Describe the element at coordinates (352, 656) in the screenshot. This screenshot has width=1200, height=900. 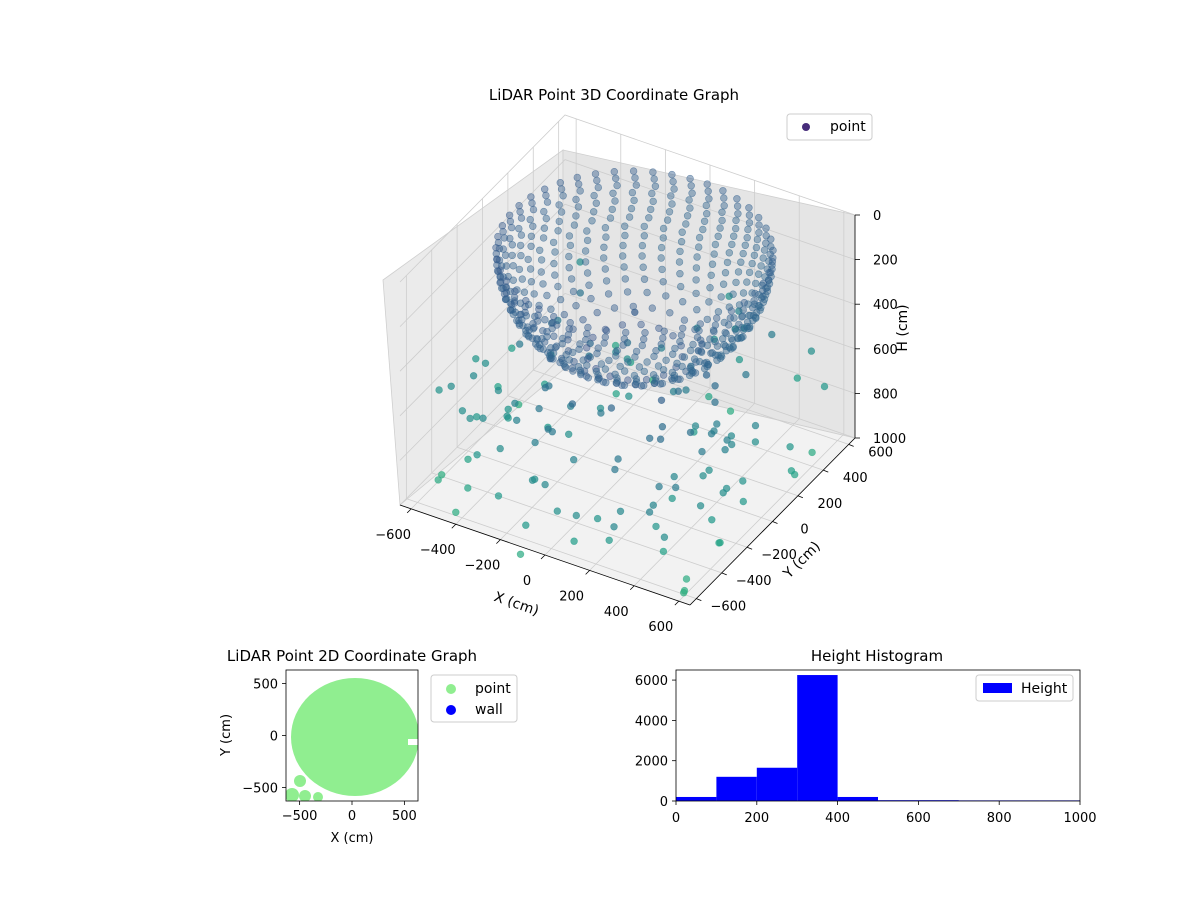
I see `plot2d-title: LiDAR Point 2D Coordinate Graph` at that location.